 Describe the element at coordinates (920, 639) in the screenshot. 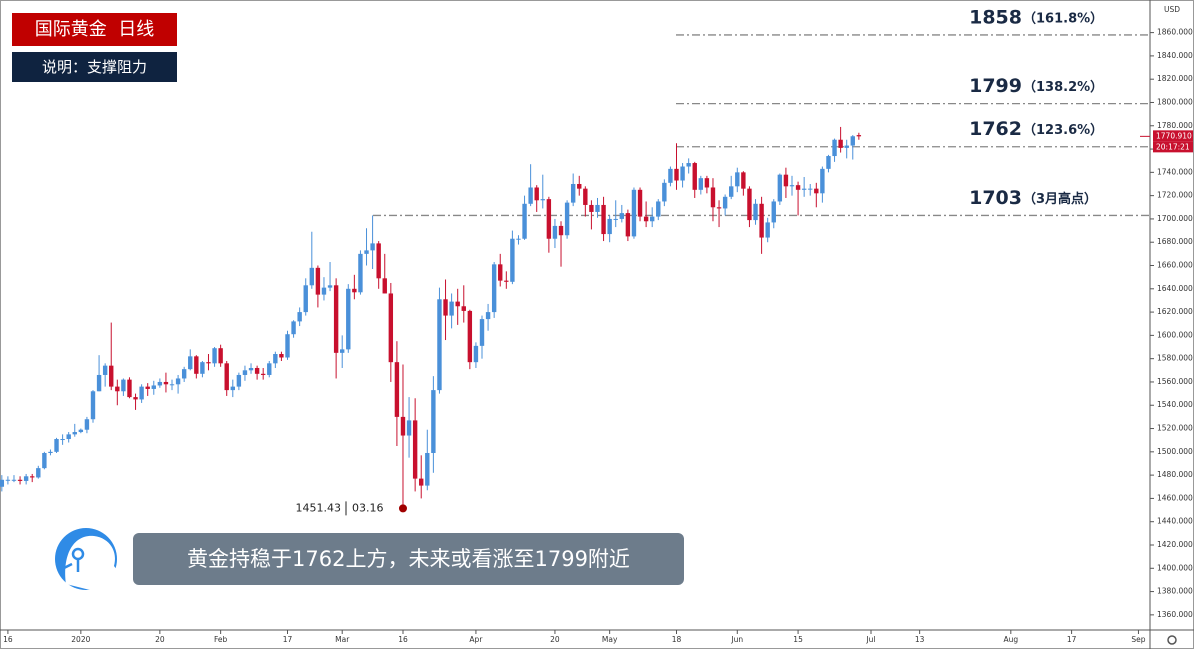

I see `x-tick-label: 13` at that location.